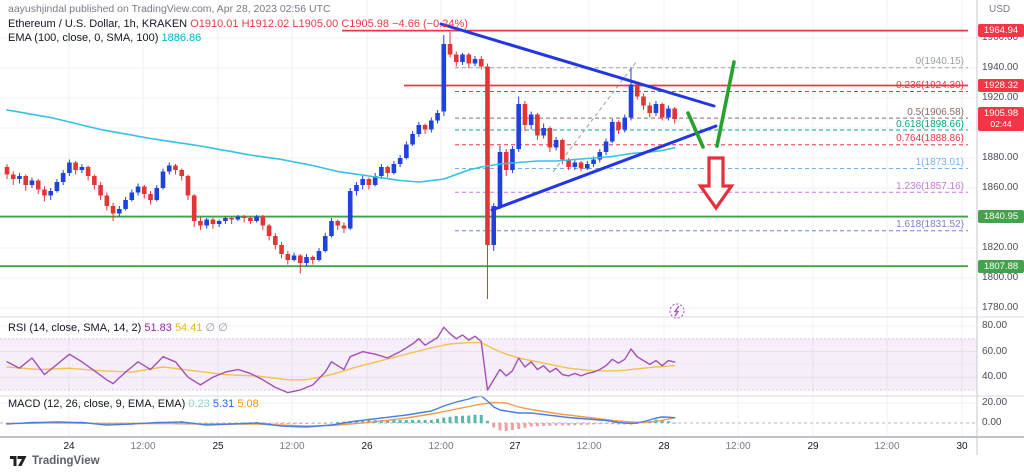 The width and height of the screenshot is (1024, 472). Describe the element at coordinates (18, 461) in the screenshot. I see `tradingview-logo-icon` at that location.